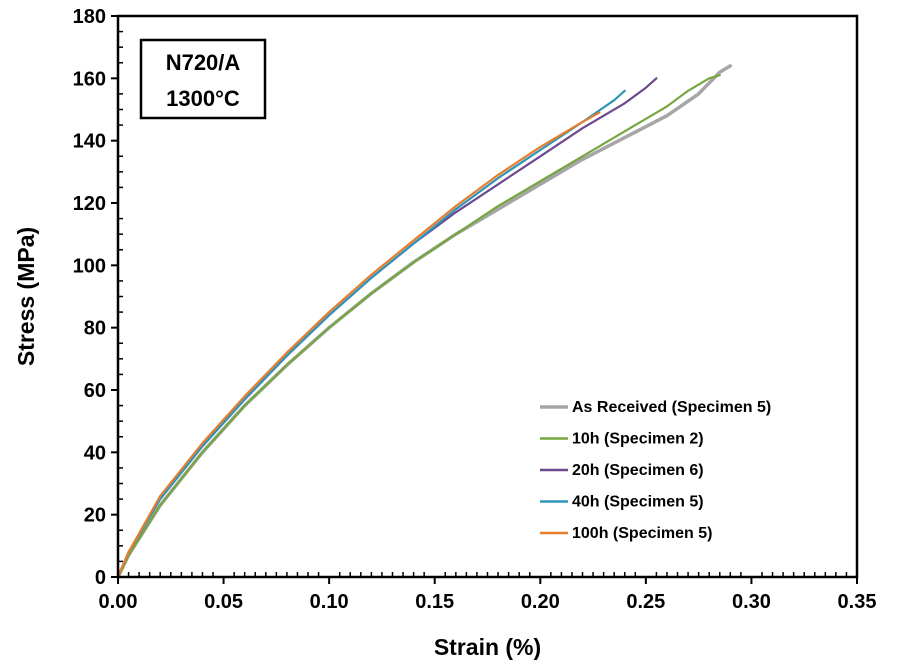 Image resolution: width=897 pixels, height=665 pixels. Describe the element at coordinates (645, 602) in the screenshot. I see `x-tick-label: 0.25` at that location.